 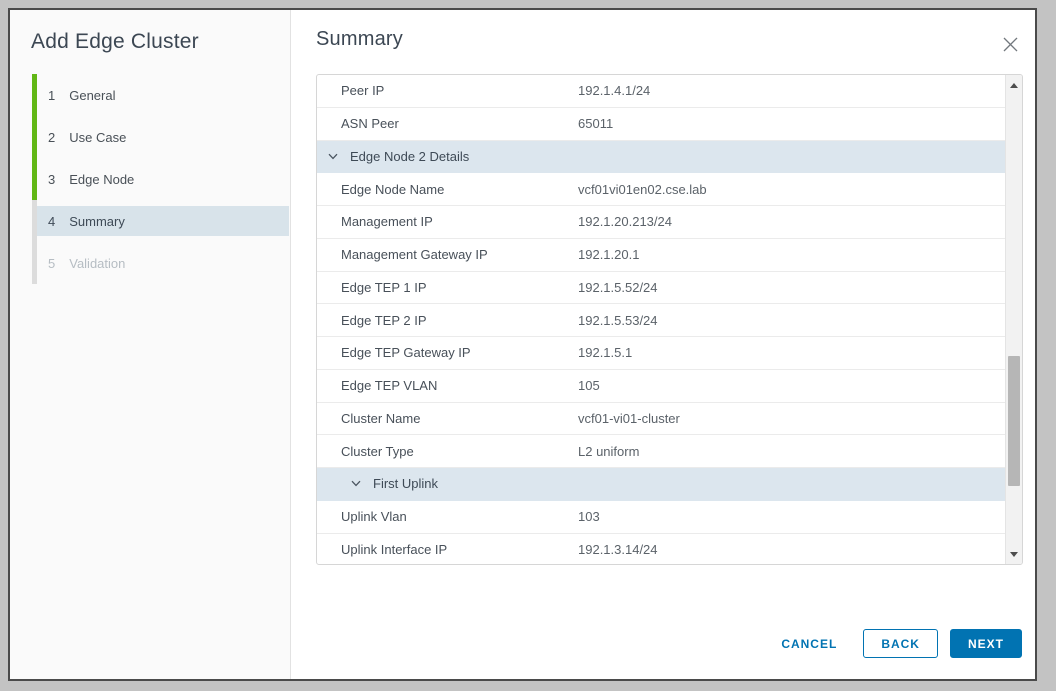 I want to click on field-label: Peer IP, so click(x=363, y=91).